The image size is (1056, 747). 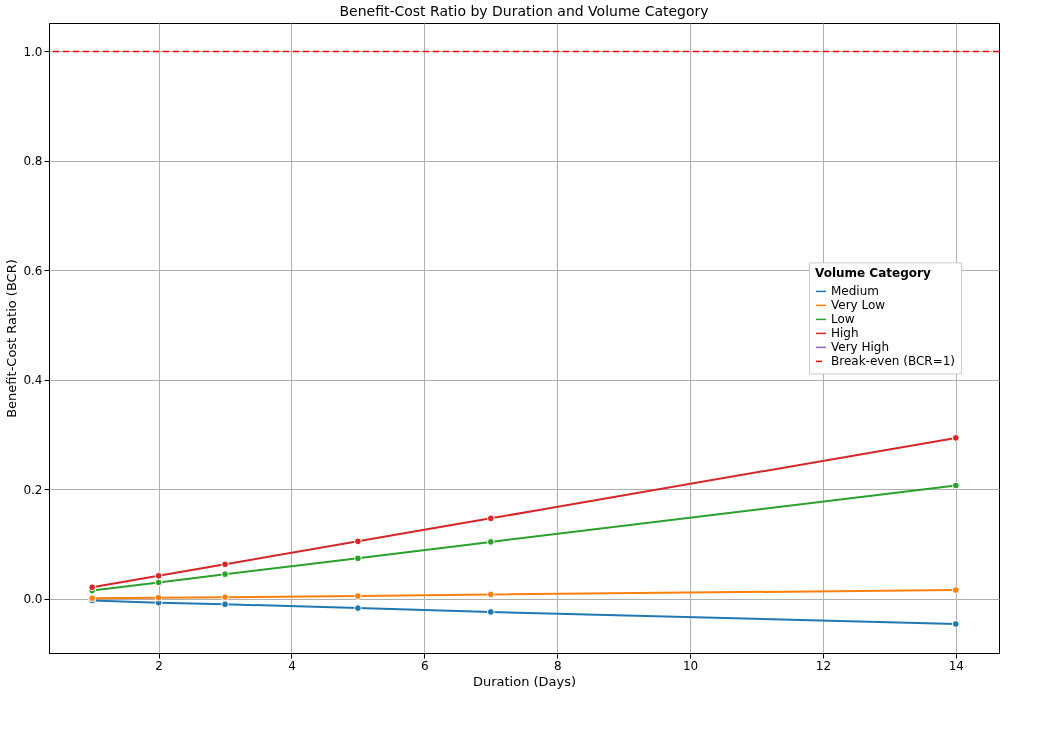 What do you see at coordinates (12, 338) in the screenshot?
I see `y-axis-title: Benefit-Cost Ratio (BCR)` at bounding box center [12, 338].